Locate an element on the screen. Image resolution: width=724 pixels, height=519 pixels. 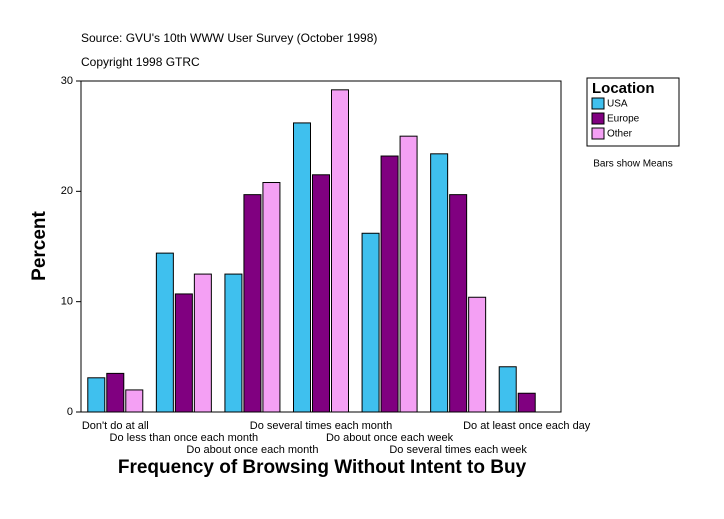
y-axis-label: Percent is located at coordinates (39, 245).